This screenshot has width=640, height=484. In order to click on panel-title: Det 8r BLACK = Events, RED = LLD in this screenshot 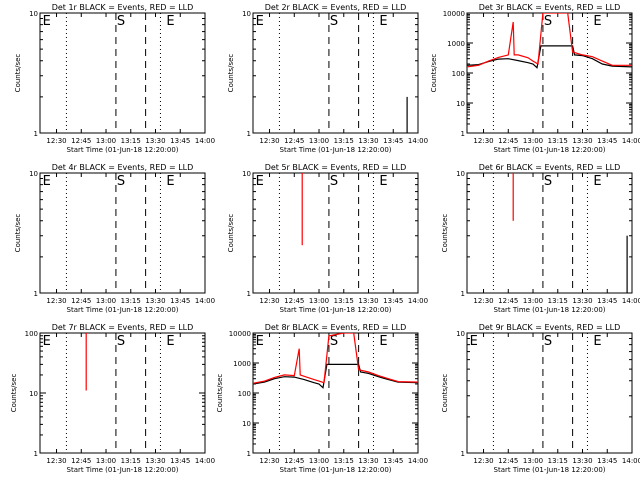, I will do `click(336, 327)`.